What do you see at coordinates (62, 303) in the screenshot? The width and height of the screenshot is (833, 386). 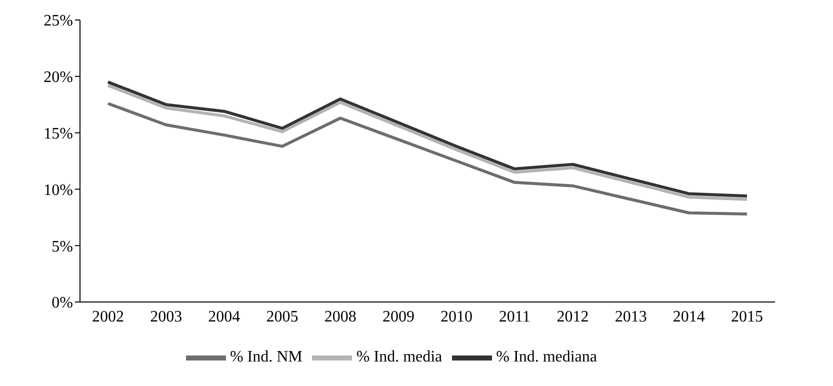 I see `y-tick-label: 0%` at bounding box center [62, 303].